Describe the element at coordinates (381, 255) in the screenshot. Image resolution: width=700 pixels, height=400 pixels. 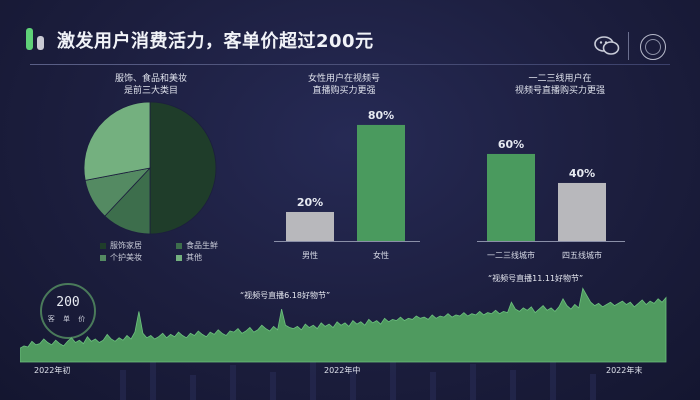
I see `bar-category-label: 女性` at that location.